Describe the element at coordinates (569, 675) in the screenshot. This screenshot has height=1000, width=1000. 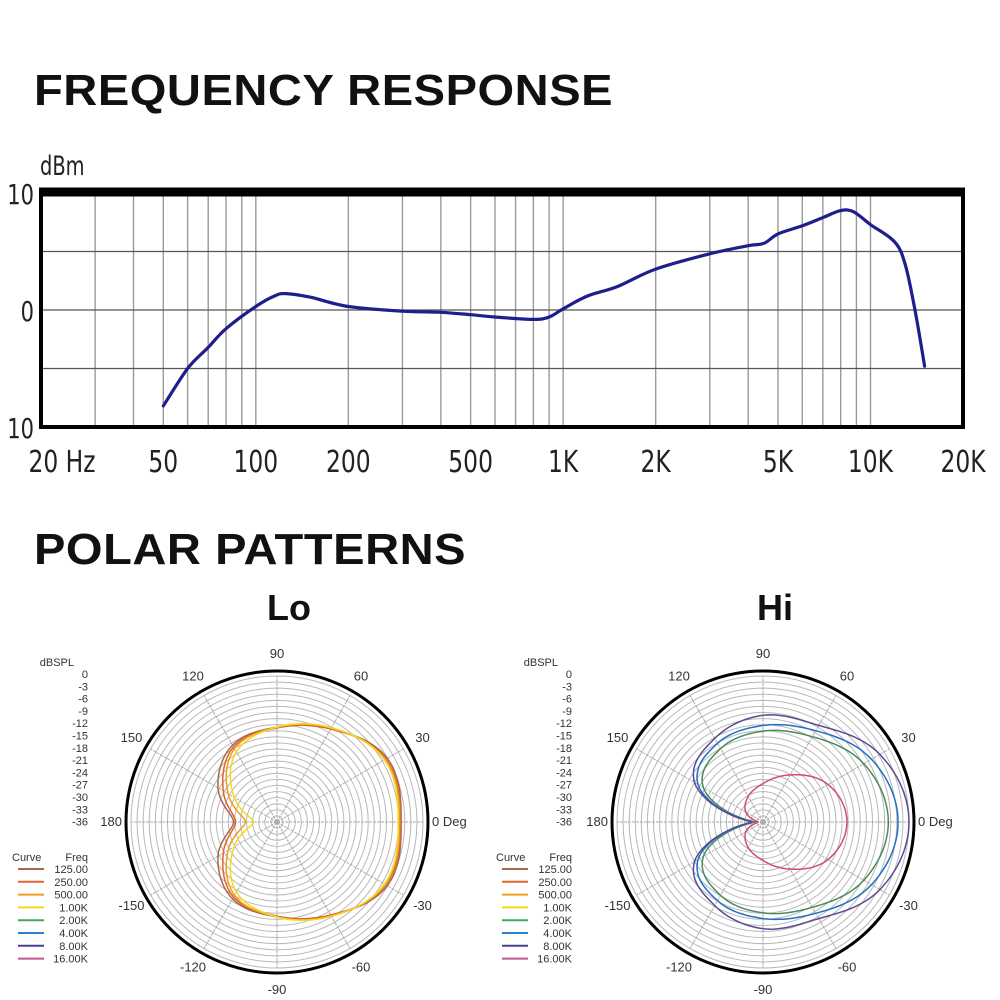
I see `r-tick-label: 0` at that location.